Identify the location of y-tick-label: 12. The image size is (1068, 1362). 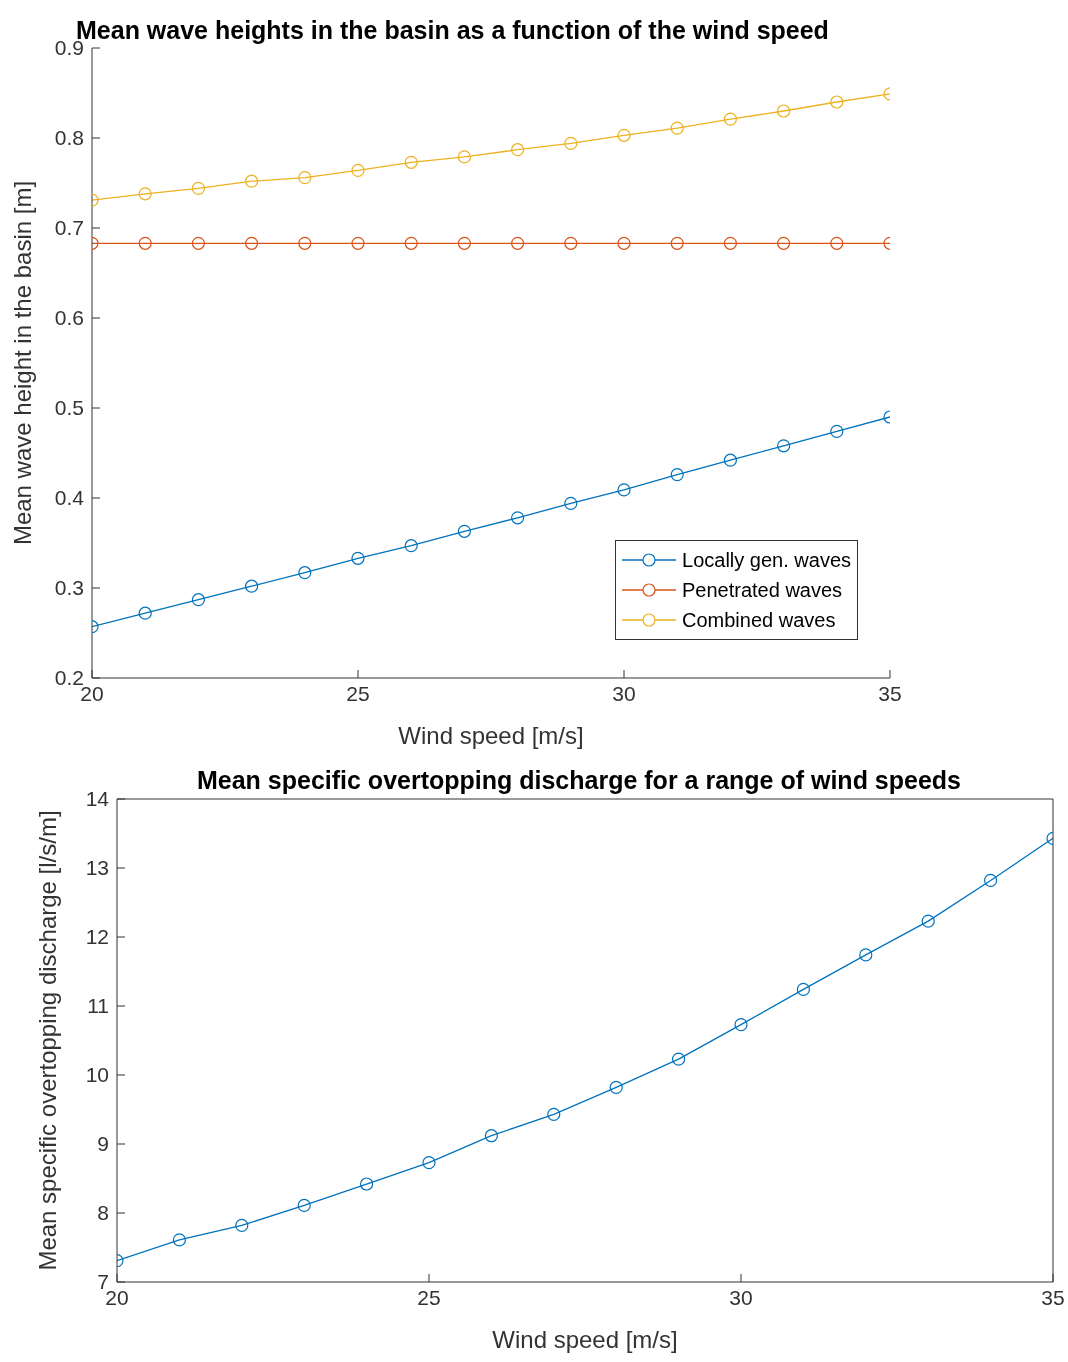
(97, 937).